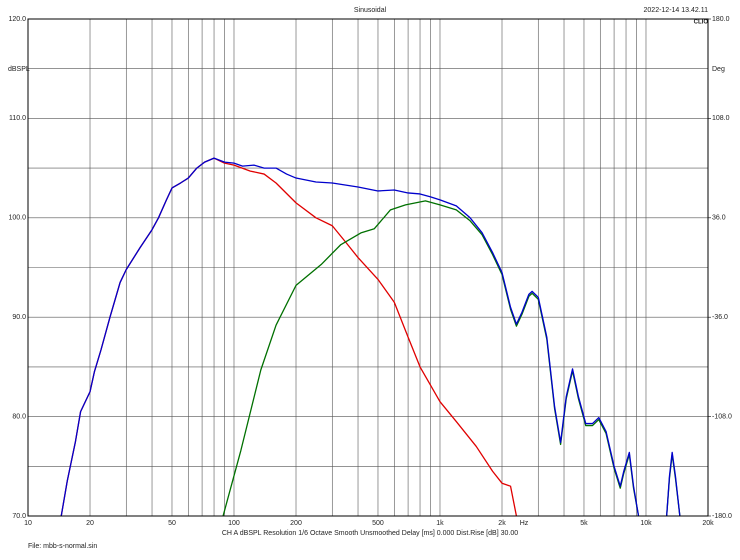 This screenshot has height=560, width=740. Describe the element at coordinates (584, 523) in the screenshot. I see `x-tick-label: 5k` at that location.